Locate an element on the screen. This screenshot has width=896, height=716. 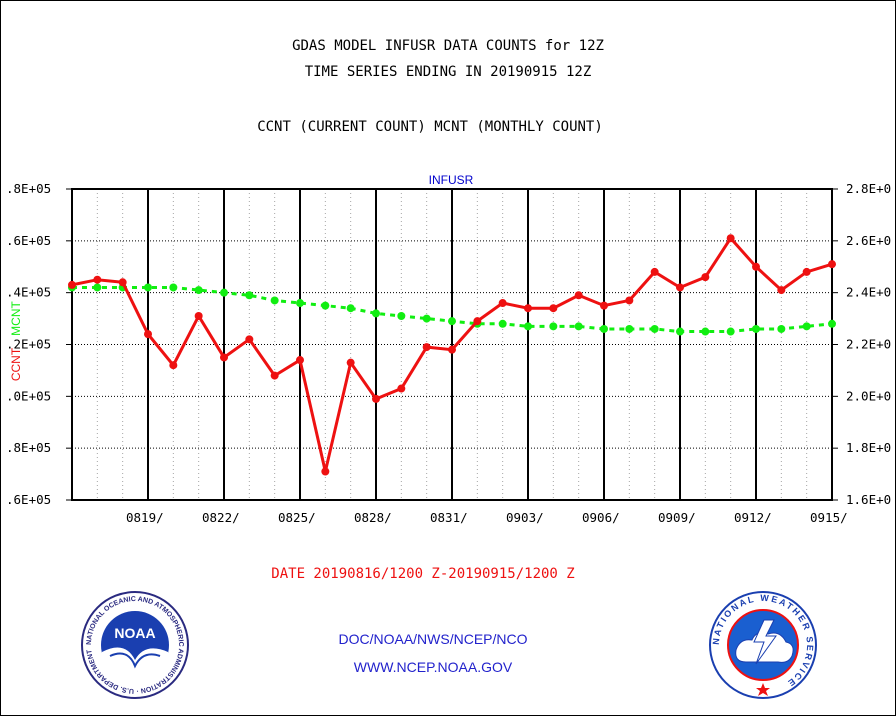
y-axis-label-mcnt: MCNT is located at coordinates (16, 318).